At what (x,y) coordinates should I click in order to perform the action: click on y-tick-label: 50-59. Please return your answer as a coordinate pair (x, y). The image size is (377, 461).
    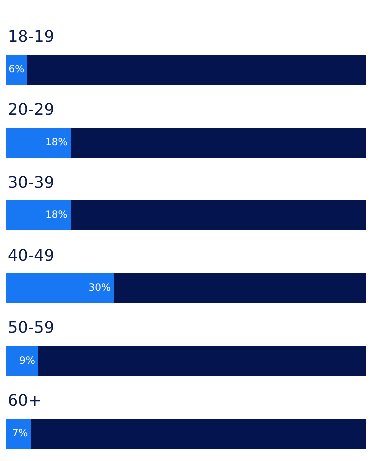
    Looking at the image, I should click on (31, 327).